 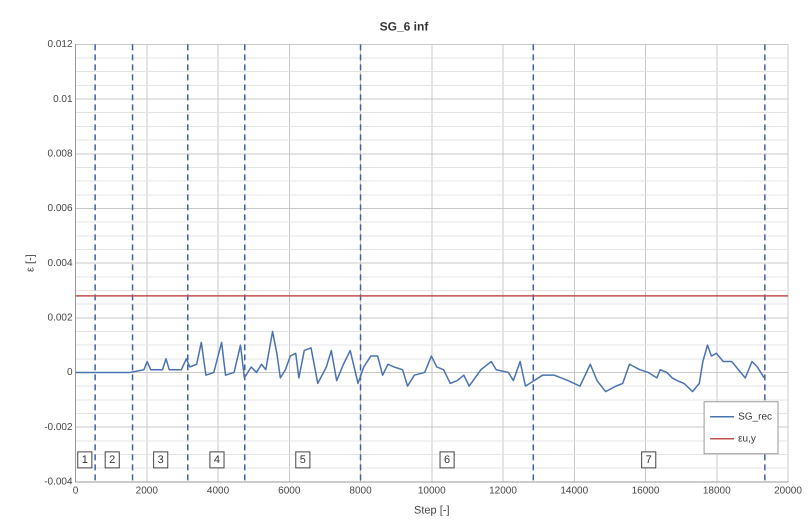 What do you see at coordinates (60, 263) in the screenshot?
I see `y-tick-label: 0.004` at bounding box center [60, 263].